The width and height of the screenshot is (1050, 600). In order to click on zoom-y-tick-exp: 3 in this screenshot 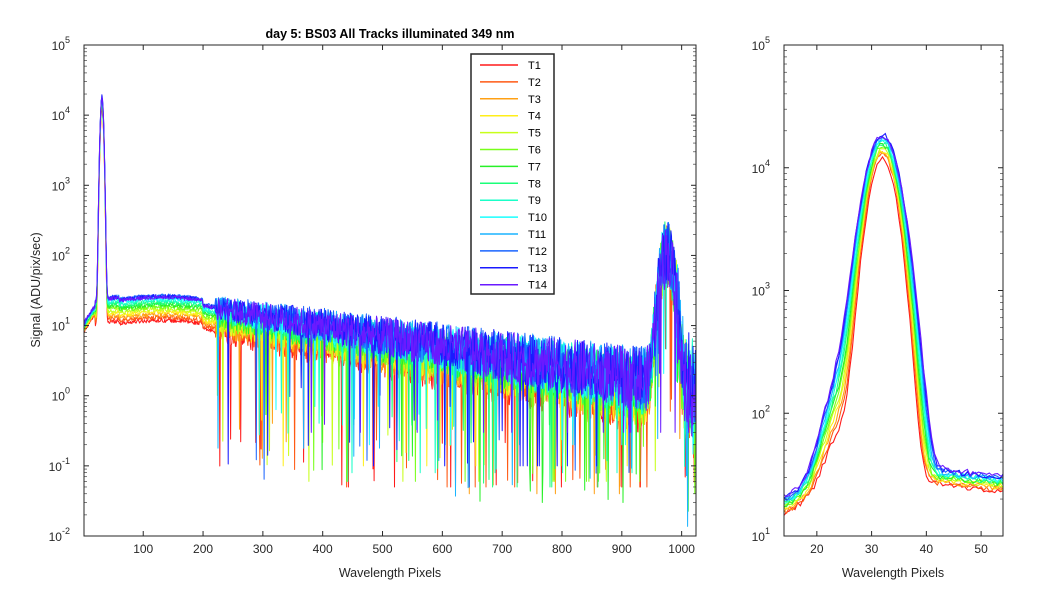, I will do `click(767, 286)`.